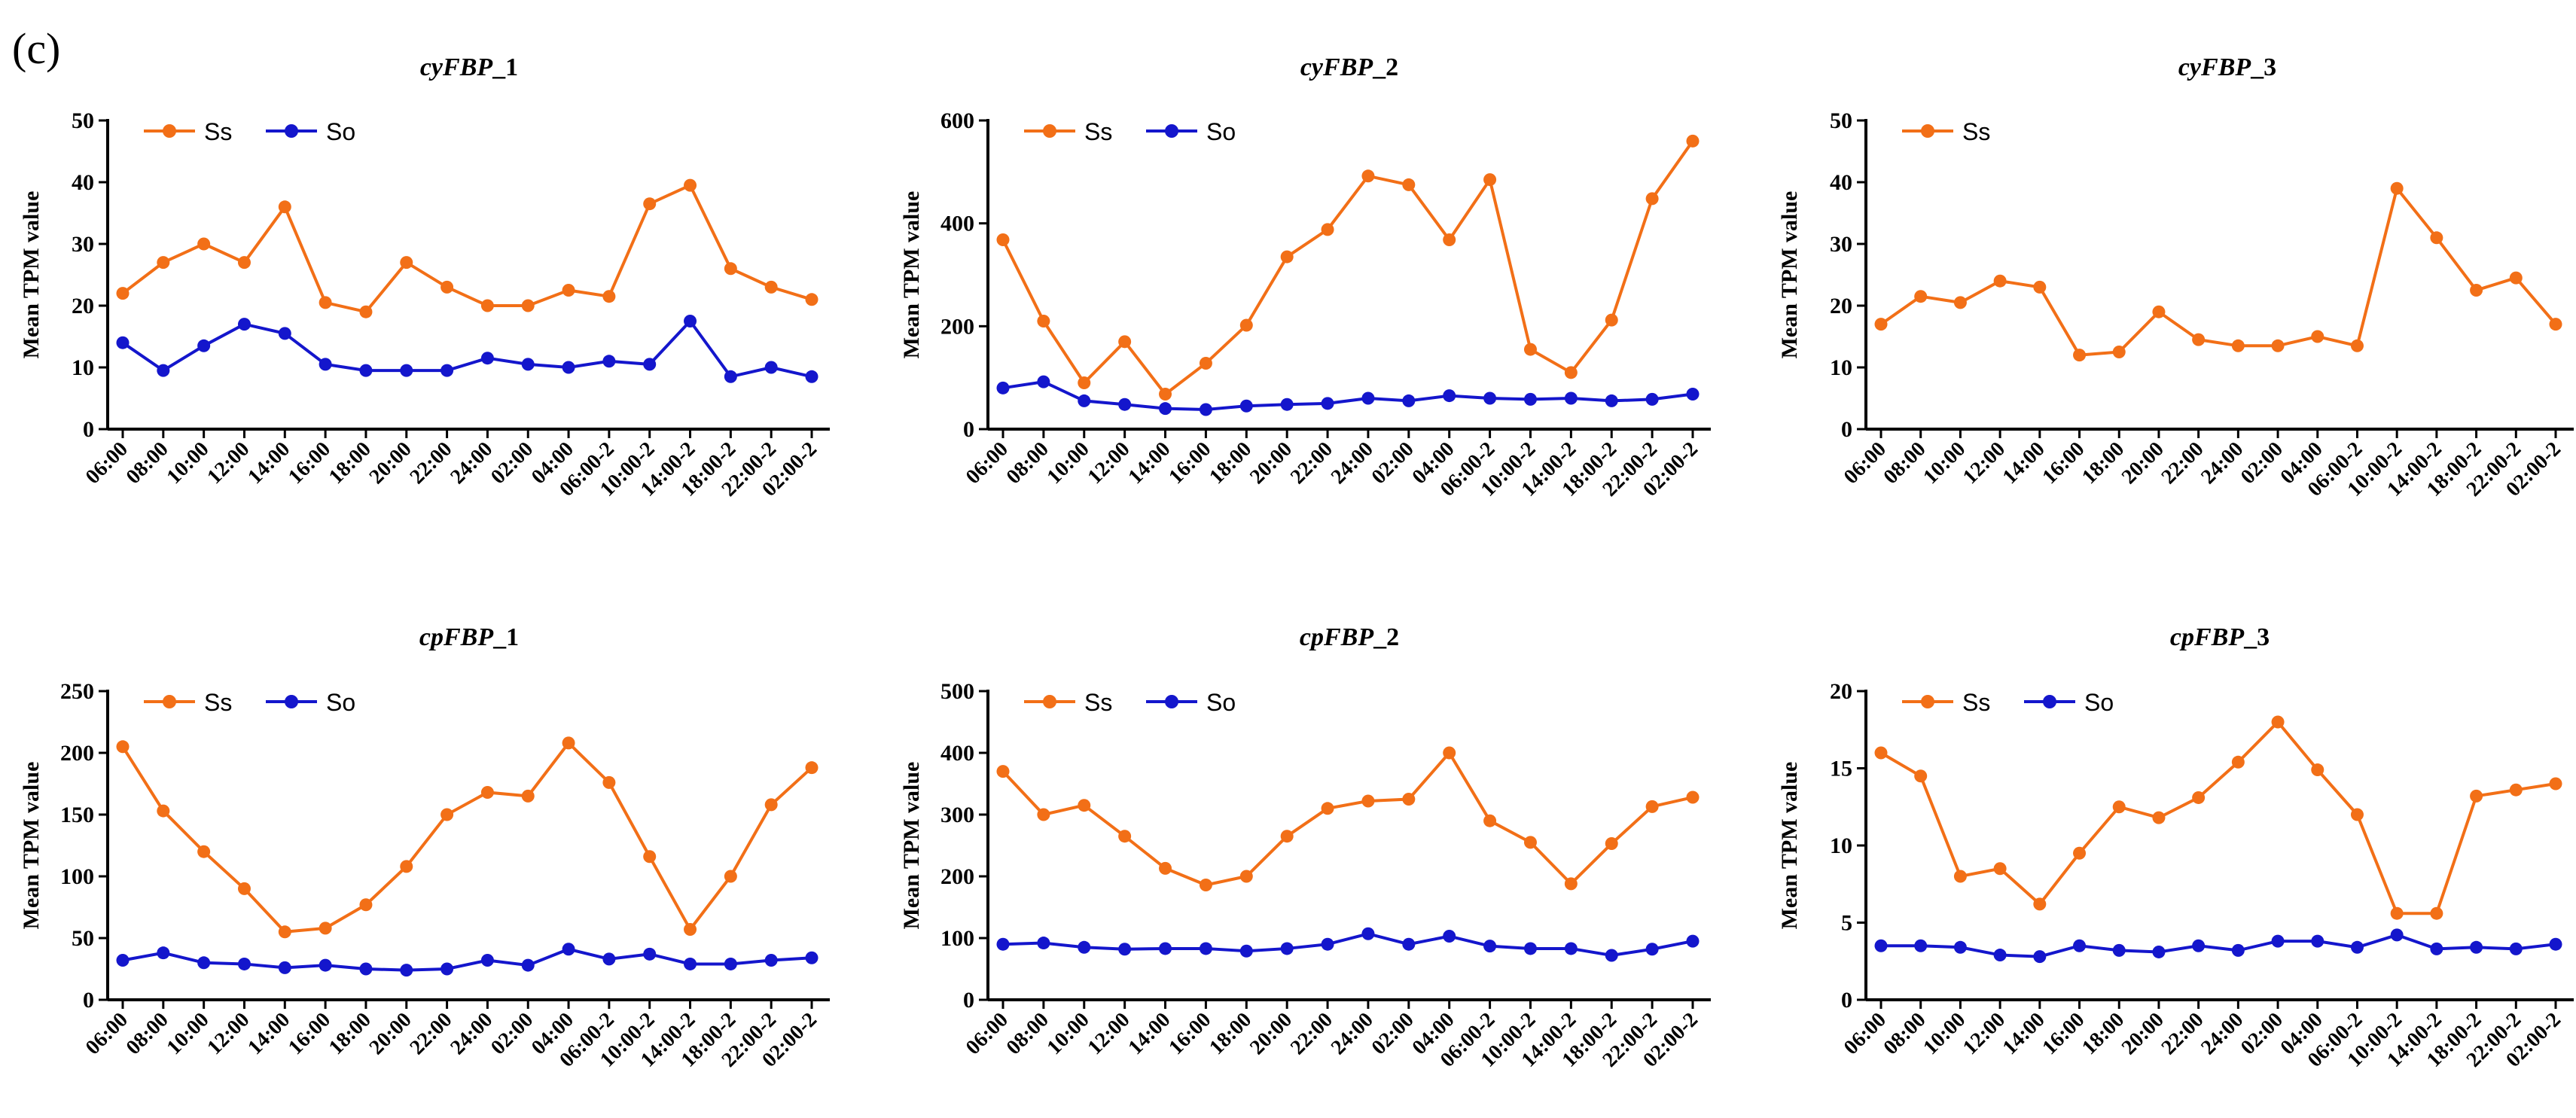 Image resolution: width=2576 pixels, height=1118 pixels. What do you see at coordinates (467, 837) in the screenshot?
I see `series-line-ss` at bounding box center [467, 837].